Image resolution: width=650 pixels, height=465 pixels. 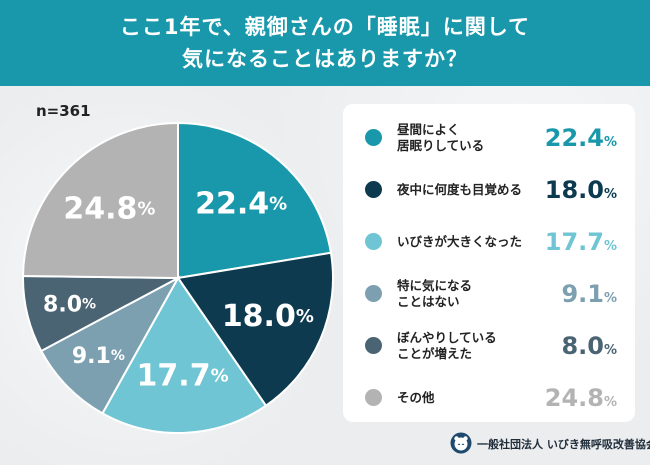 What do you see at coordinates (489, 294) in the screenshot?
I see `legend-item-3: 特に気になる ことはない 9.1%` at bounding box center [489, 294].